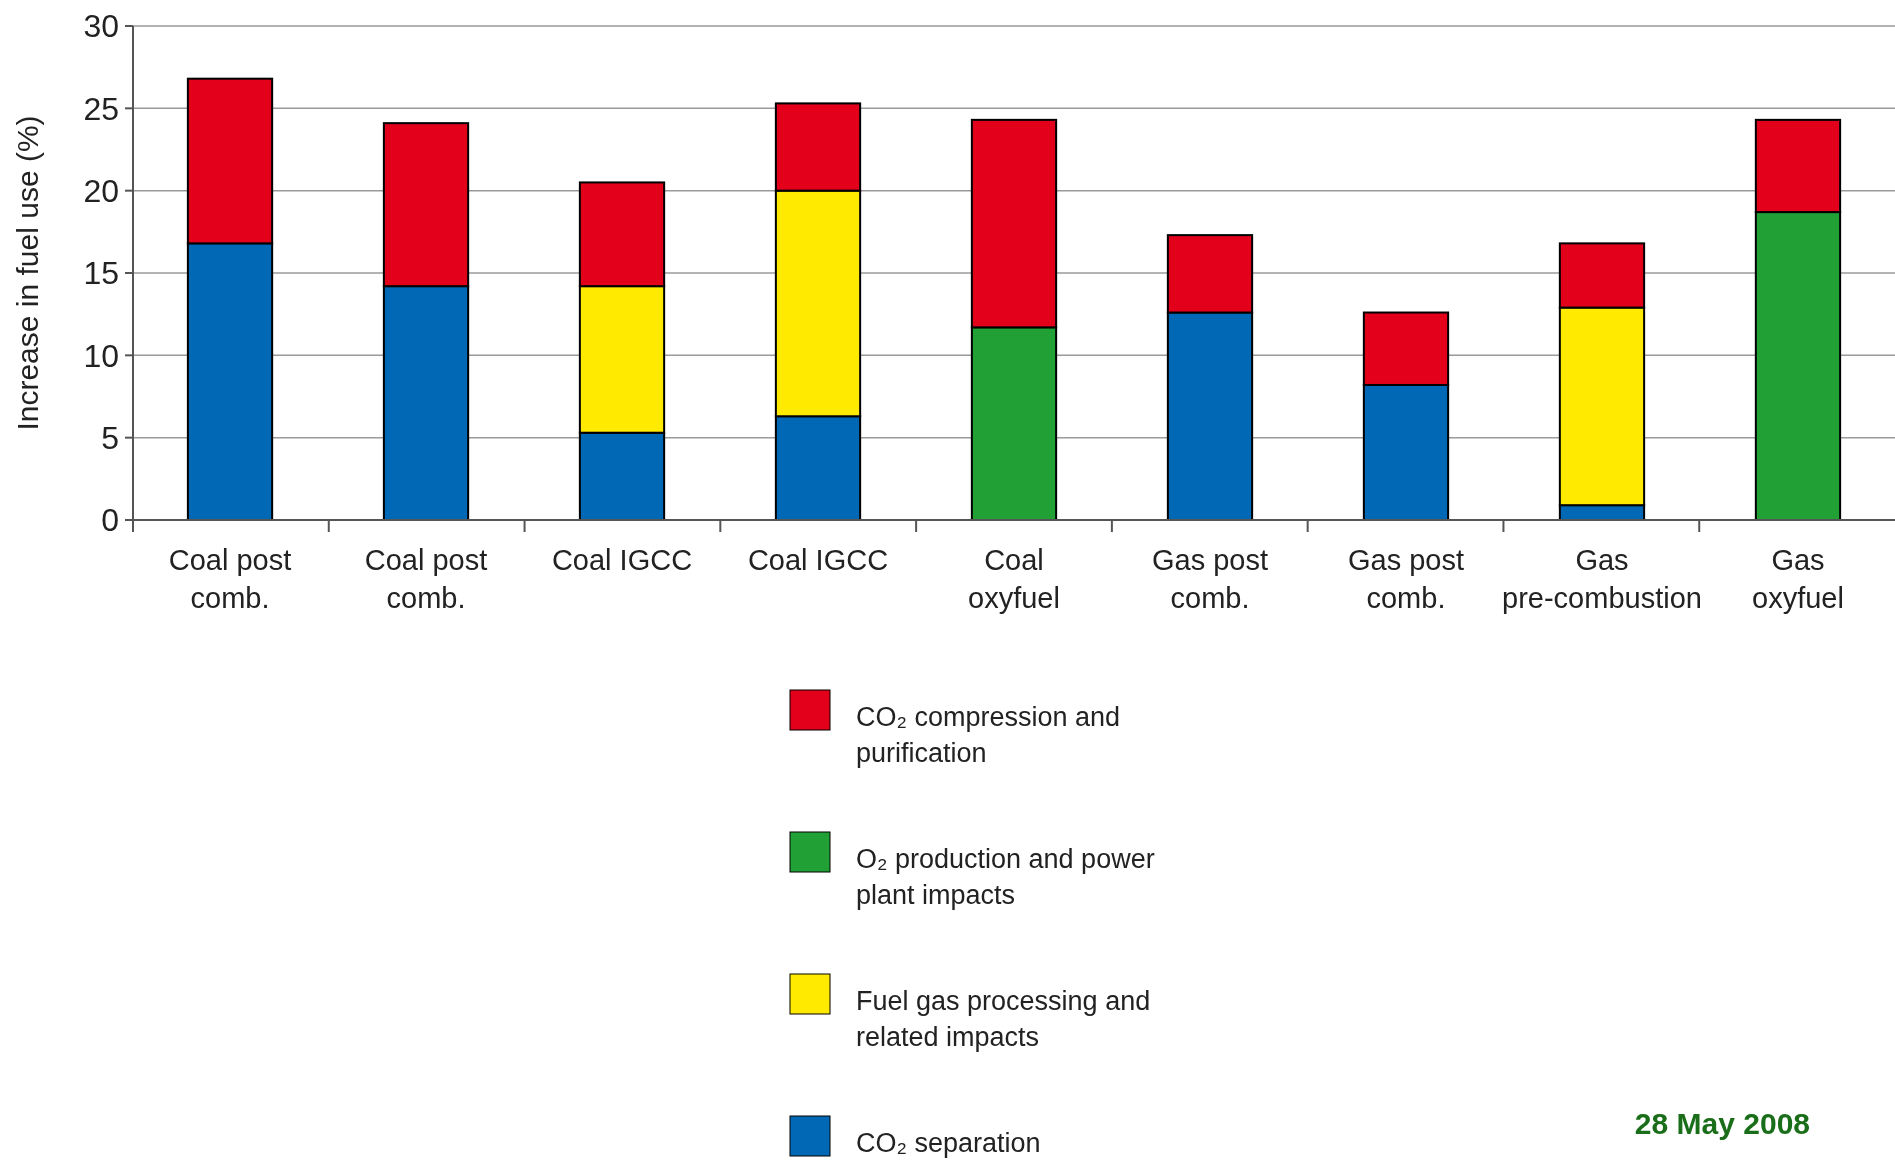 The image size is (1895, 1164). I want to click on y-tick-label: 25, so click(101, 108).